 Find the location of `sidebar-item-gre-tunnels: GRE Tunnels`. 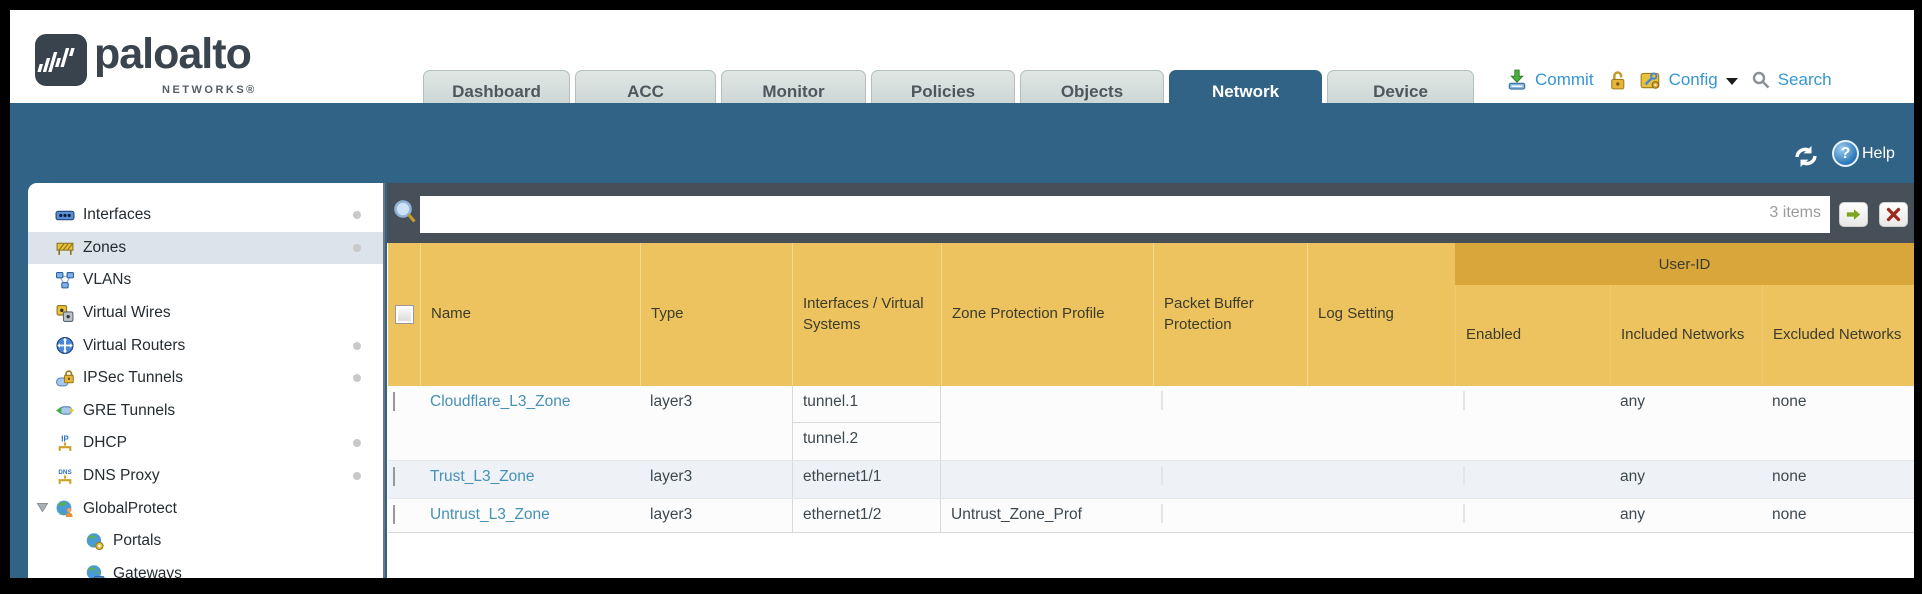

sidebar-item-gre-tunnels: GRE Tunnels is located at coordinates (205, 411).